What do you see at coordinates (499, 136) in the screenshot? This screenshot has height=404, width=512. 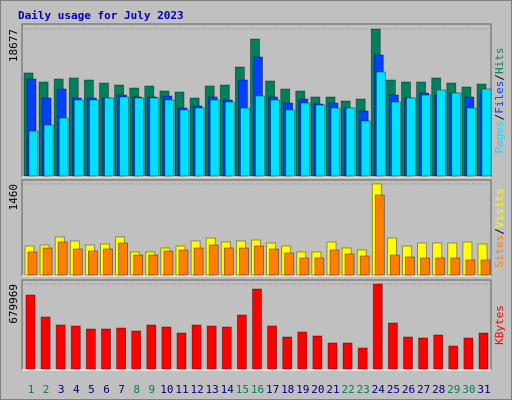 I see `legend-entry: Pages` at bounding box center [499, 136].